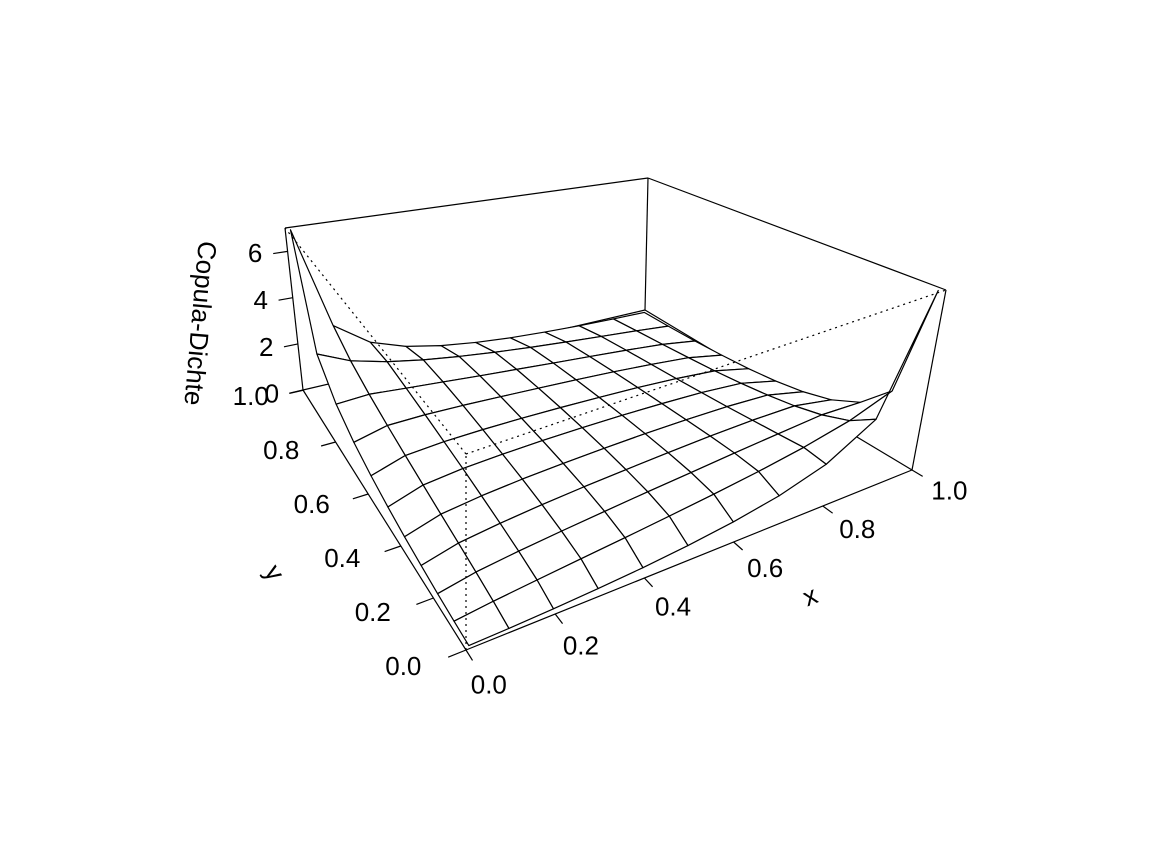 The height and width of the screenshot is (864, 1152). What do you see at coordinates (255, 253) in the screenshot?
I see `z-tick-label: 6` at bounding box center [255, 253].